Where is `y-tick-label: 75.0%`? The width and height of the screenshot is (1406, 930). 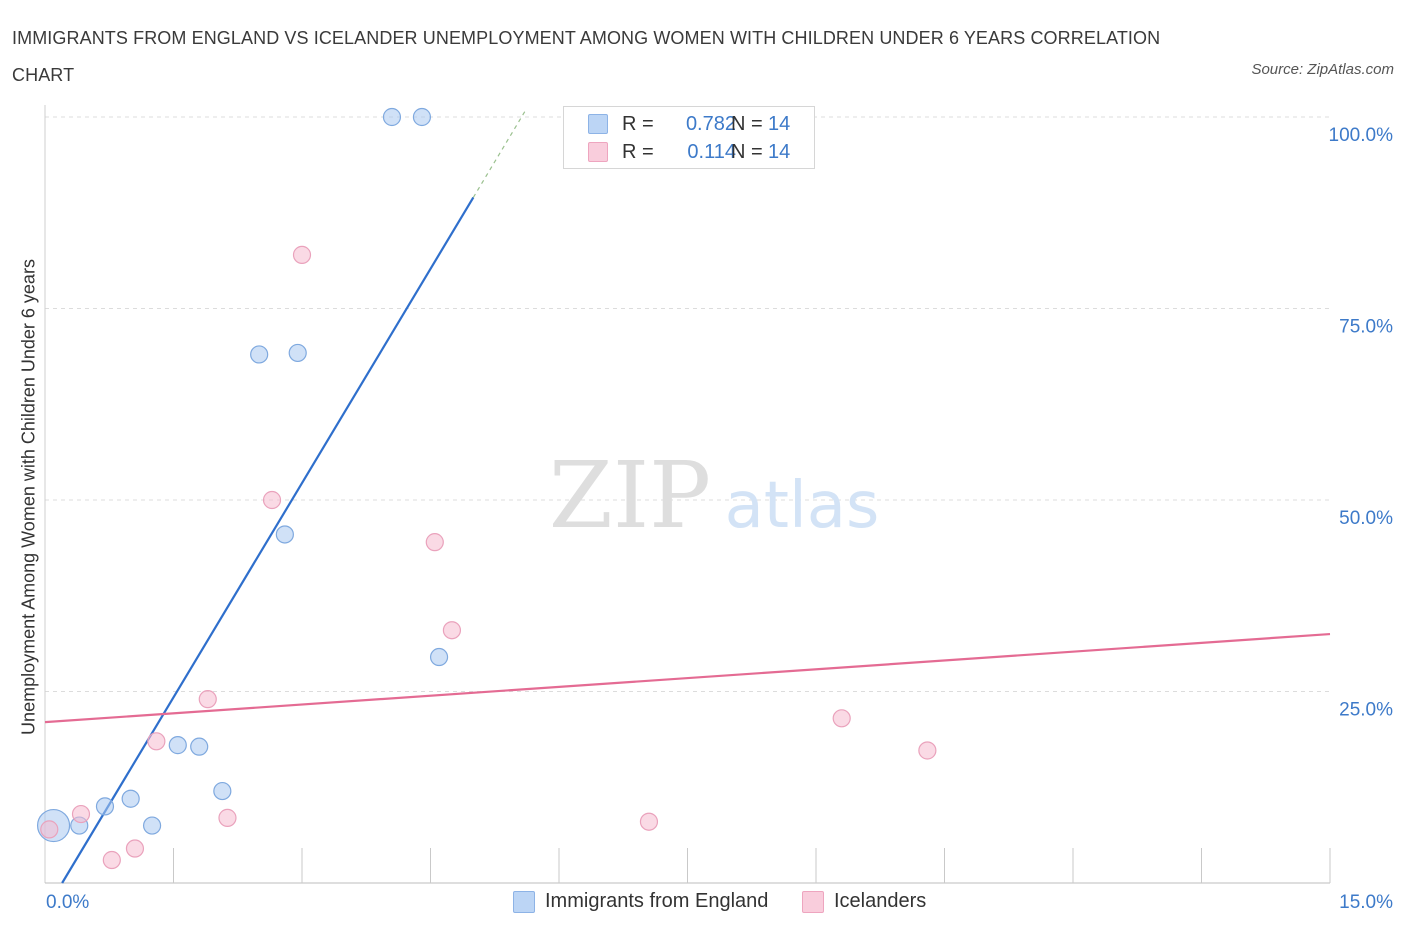
y-tick-label: 75.0% is located at coordinates (1366, 327).